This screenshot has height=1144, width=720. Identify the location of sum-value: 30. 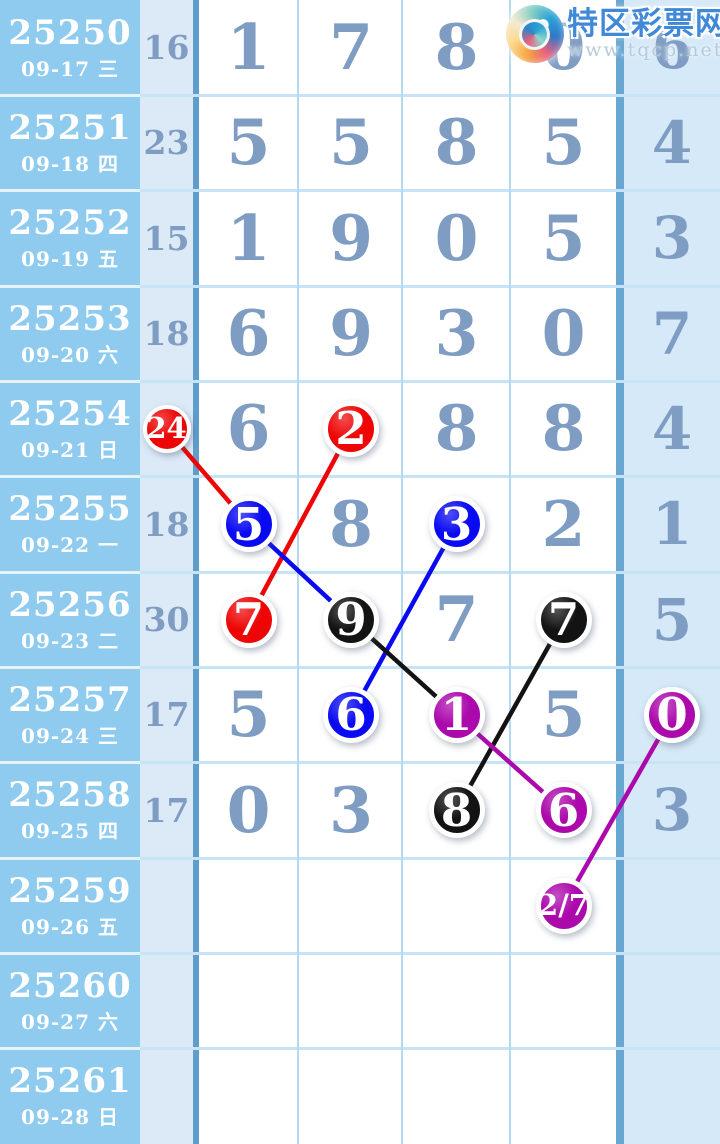
(166, 620).